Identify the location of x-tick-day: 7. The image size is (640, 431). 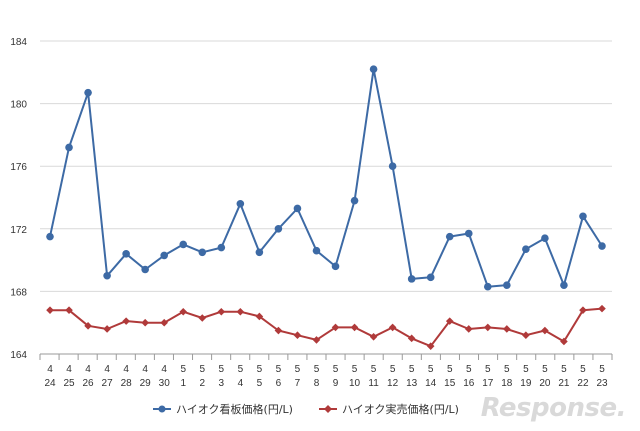
(298, 383).